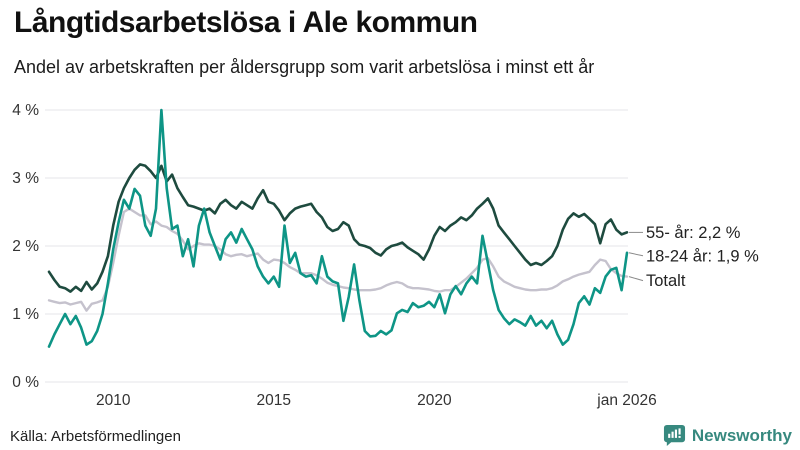  Describe the element at coordinates (274, 400) in the screenshot. I see `x-tick-label: 2015` at that location.